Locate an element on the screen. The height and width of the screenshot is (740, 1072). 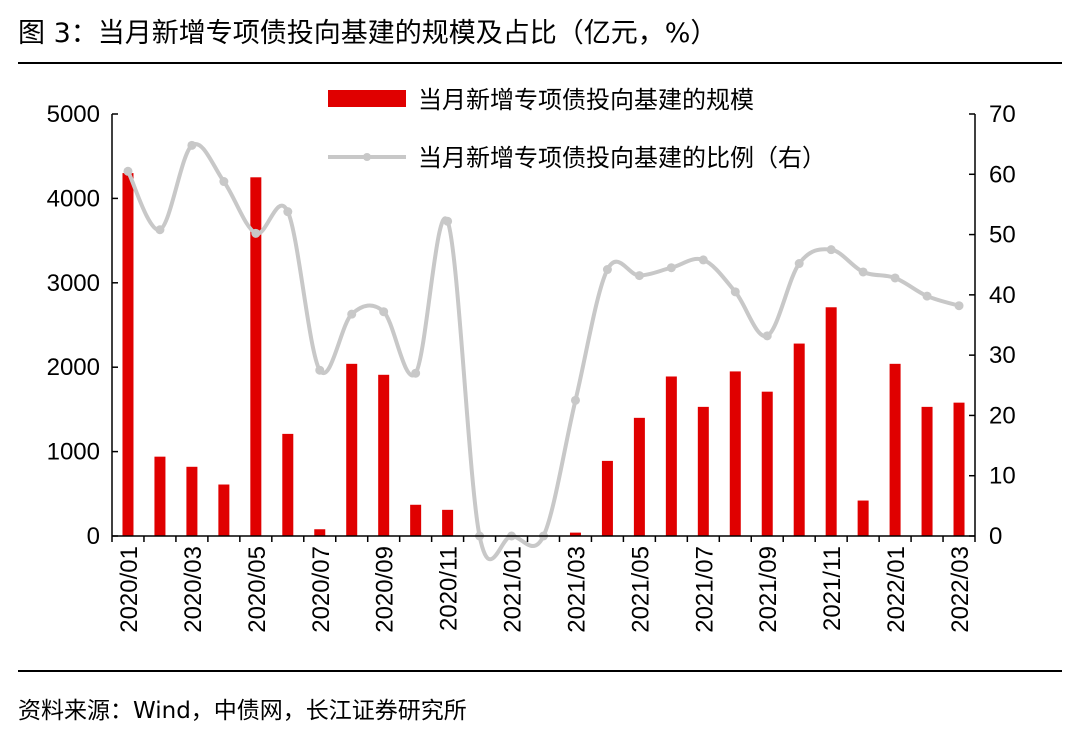
ratio-point-2022/01 is located at coordinates (895, 278).